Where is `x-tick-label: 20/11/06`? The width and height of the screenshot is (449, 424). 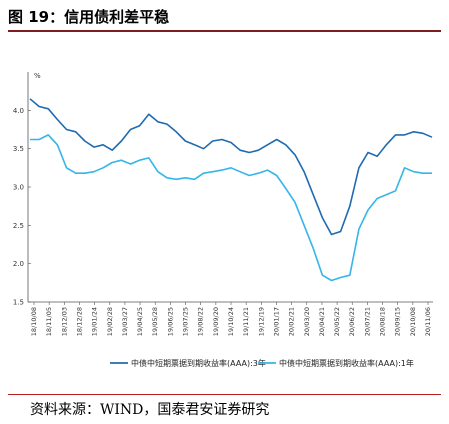 x-tick-label: 20/11/06 is located at coordinates (428, 321).